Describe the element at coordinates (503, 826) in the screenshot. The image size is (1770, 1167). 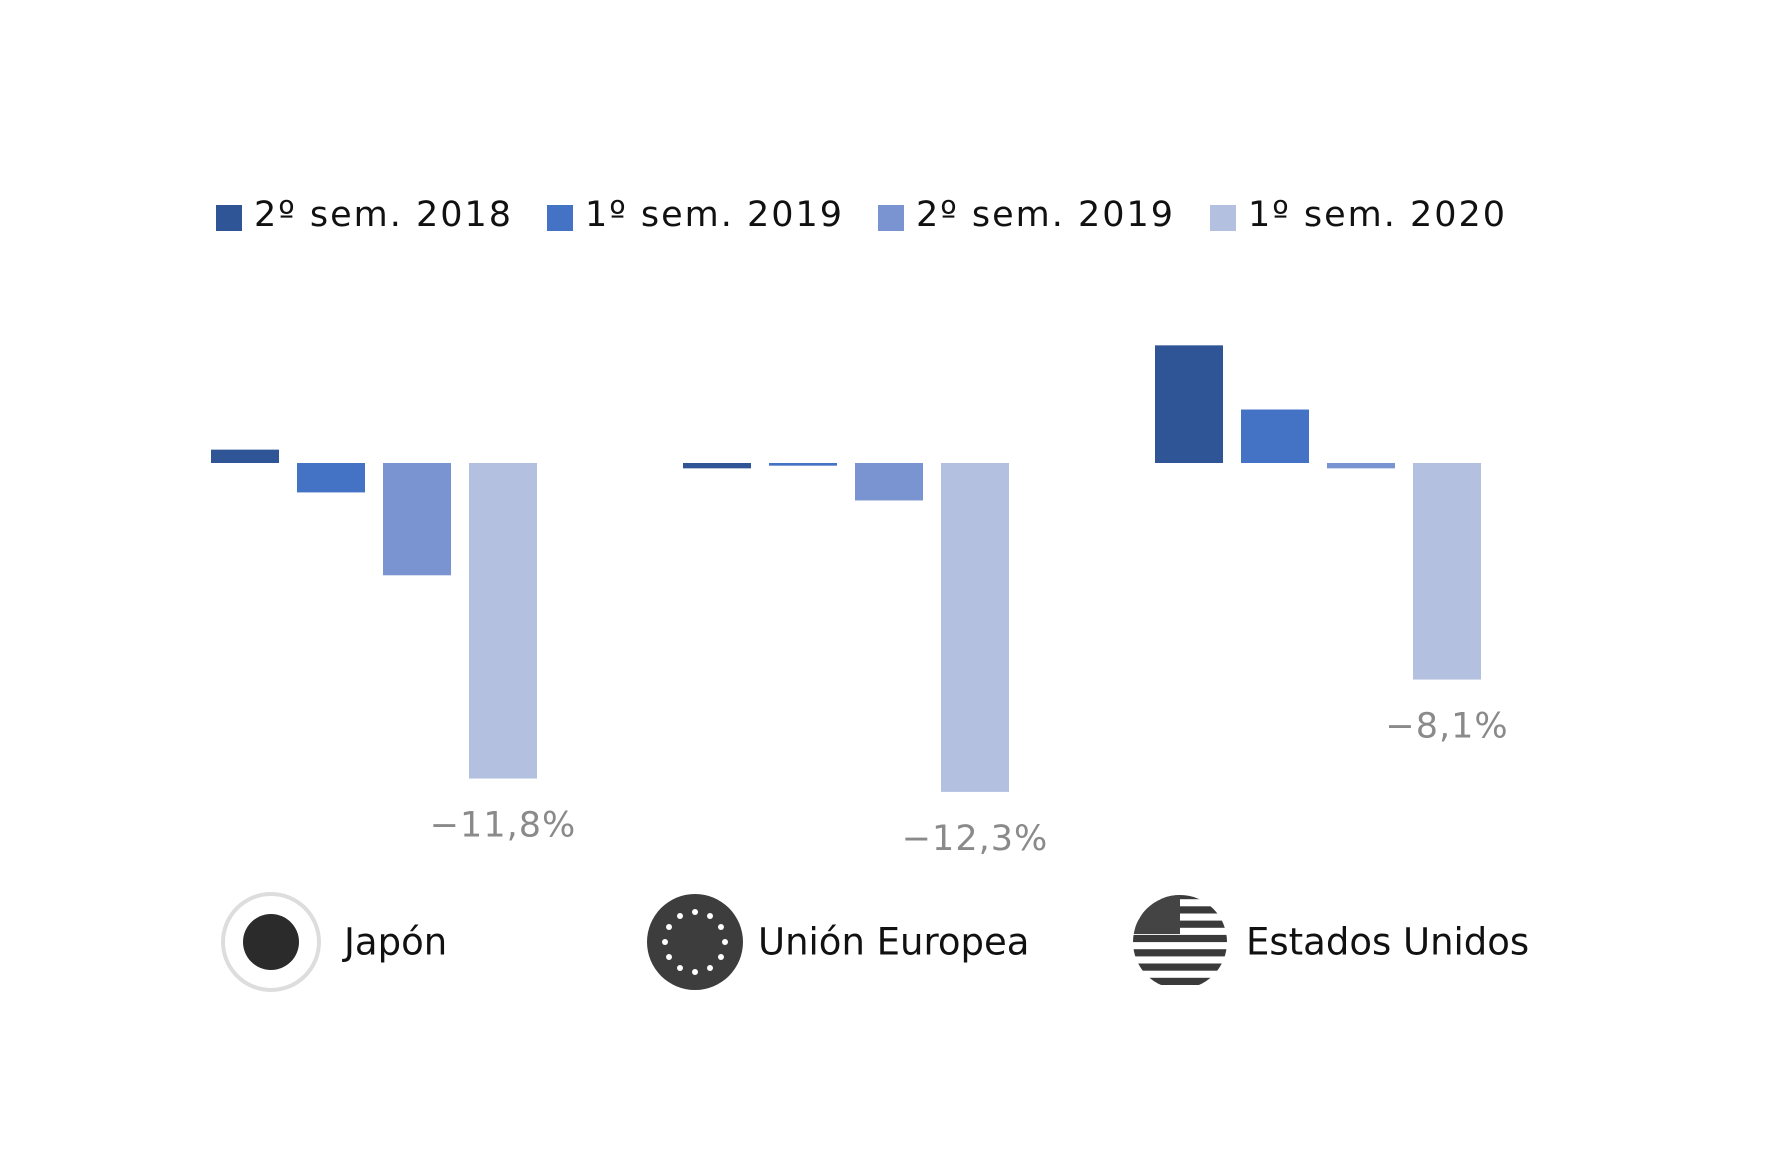
I see `value-label: −11,8%` at that location.